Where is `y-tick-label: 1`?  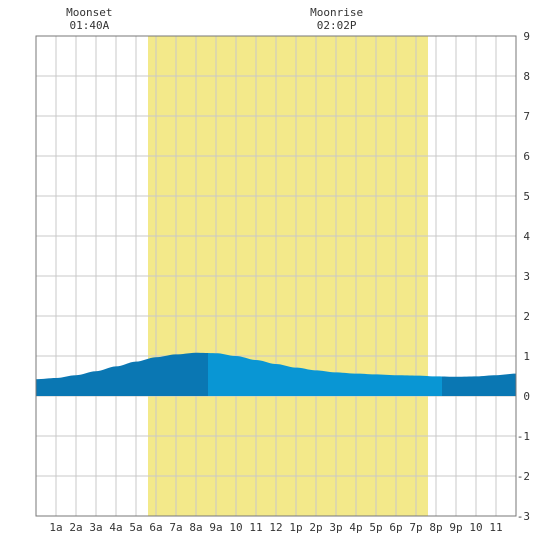 y-tick-label: 1 is located at coordinates (526, 356).